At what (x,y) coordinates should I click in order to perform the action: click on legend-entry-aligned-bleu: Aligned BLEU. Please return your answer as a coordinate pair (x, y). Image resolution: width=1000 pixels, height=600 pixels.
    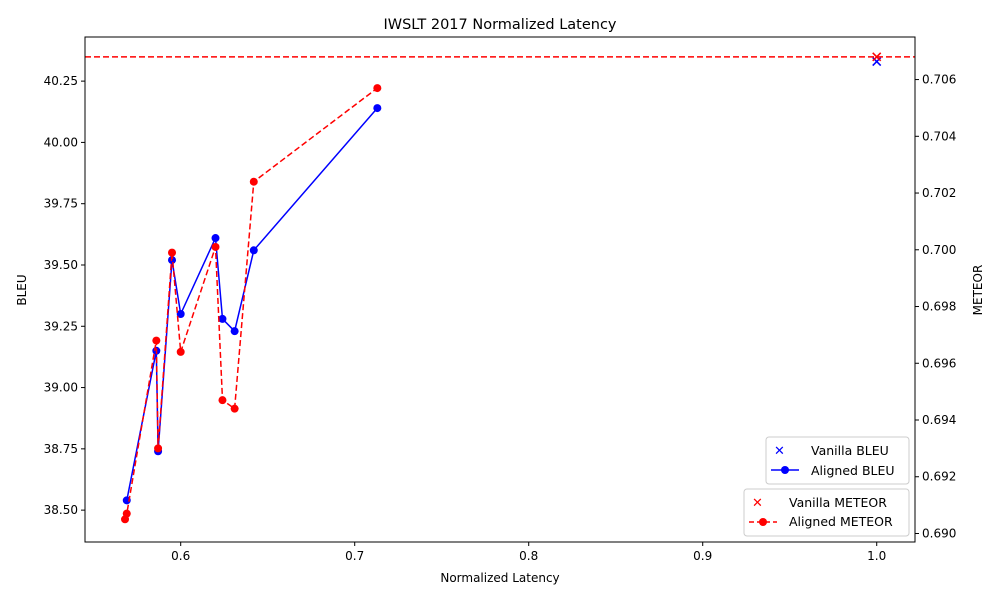
    Looking at the image, I should click on (853, 470).